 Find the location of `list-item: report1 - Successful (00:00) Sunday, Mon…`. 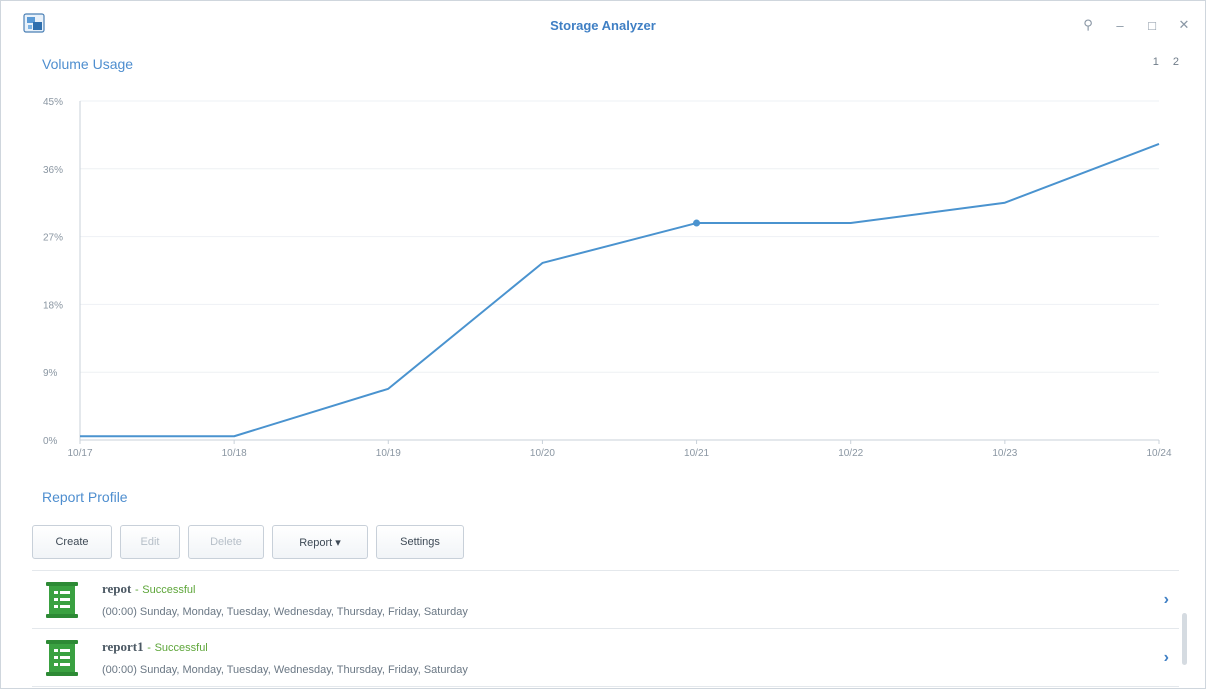

list-item: report1 - Successful (00:00) Sunday, Mon… is located at coordinates (605, 658).